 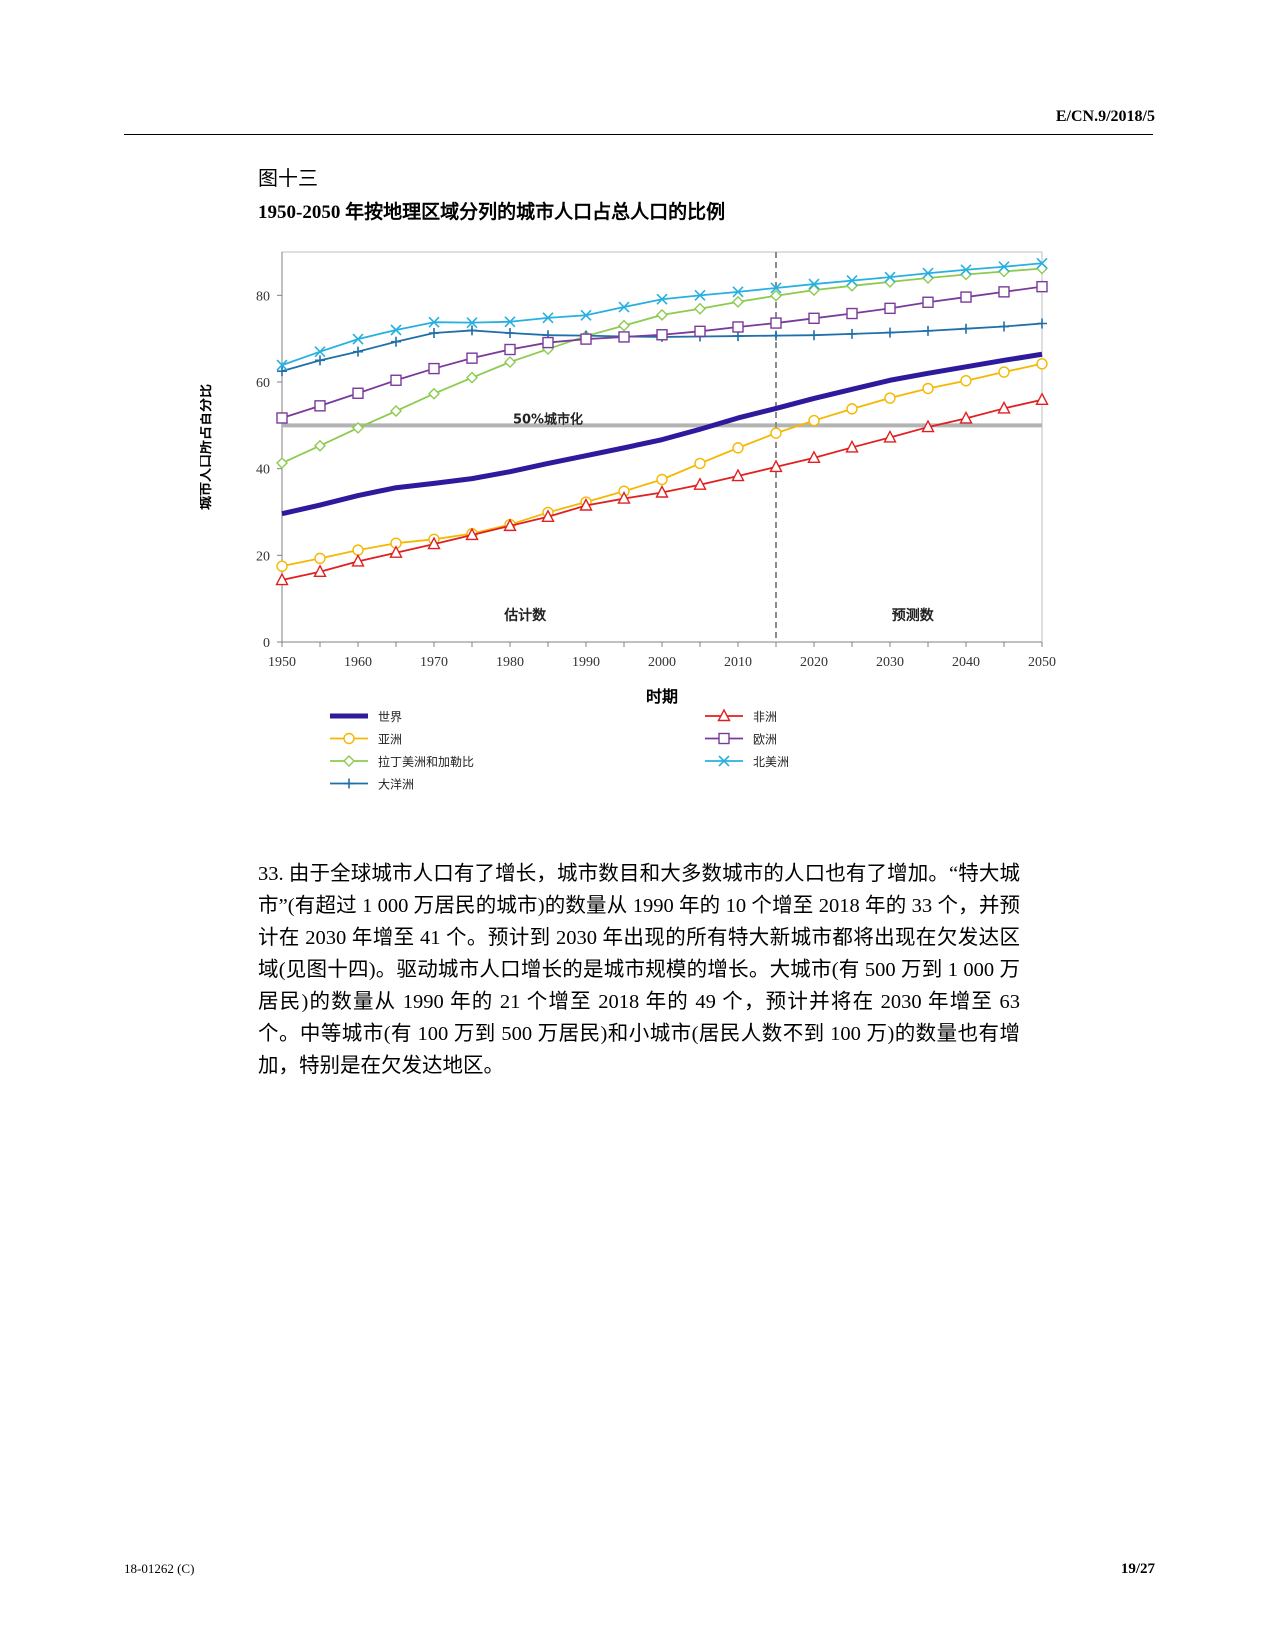 I want to click on figure-title: 1950-2050 年按地理区域分列的城市人口占总人口的比例, so click(x=492, y=212).